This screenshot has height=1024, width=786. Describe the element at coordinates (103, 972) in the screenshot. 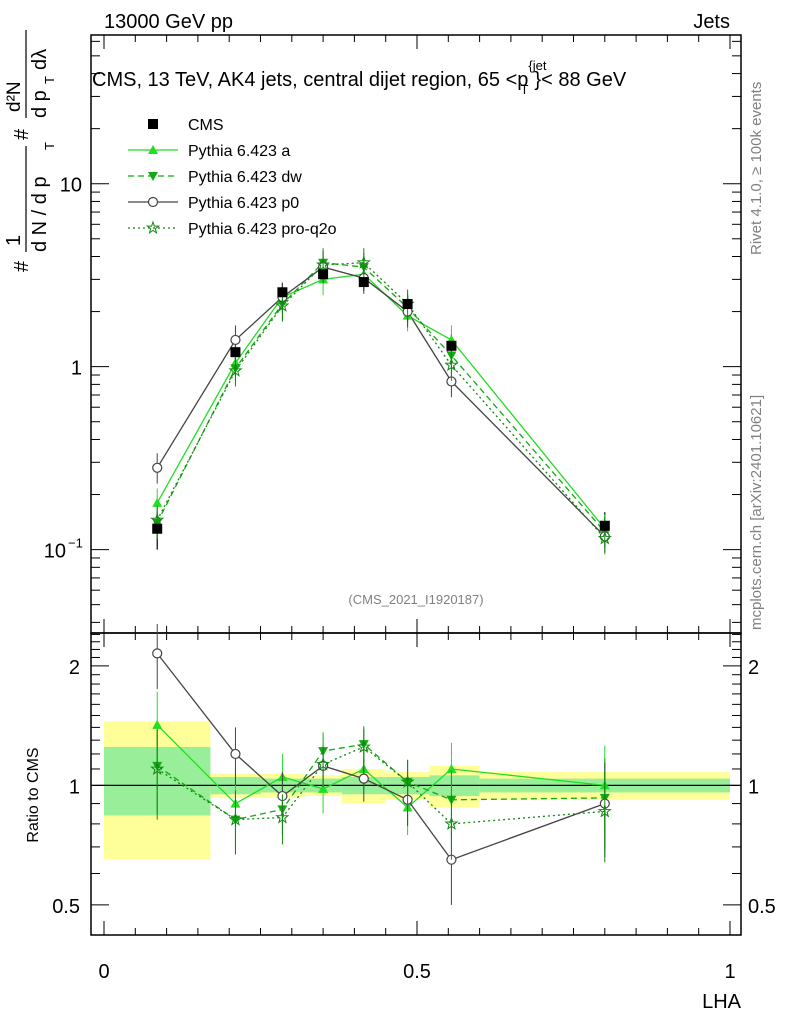

I see `x-tick-label-0: 0` at that location.